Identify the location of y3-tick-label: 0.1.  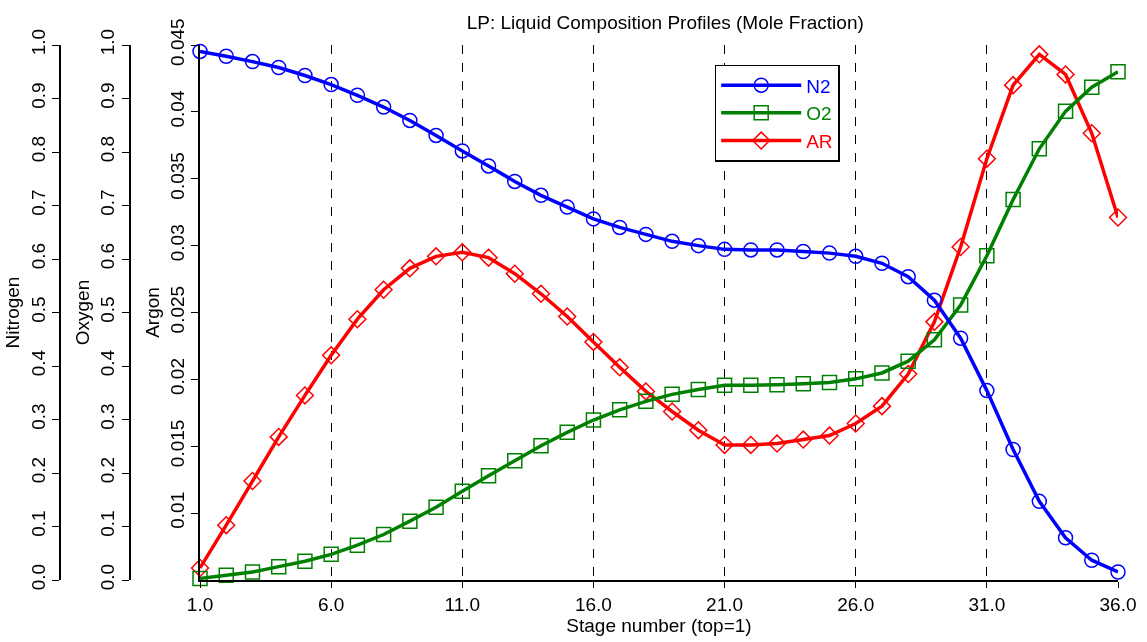
(38, 523).